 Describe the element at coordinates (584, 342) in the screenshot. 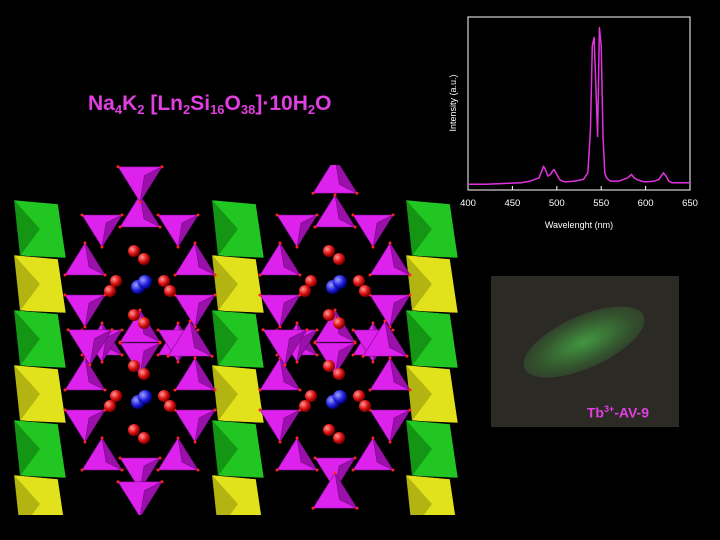

I see `green-glow` at that location.